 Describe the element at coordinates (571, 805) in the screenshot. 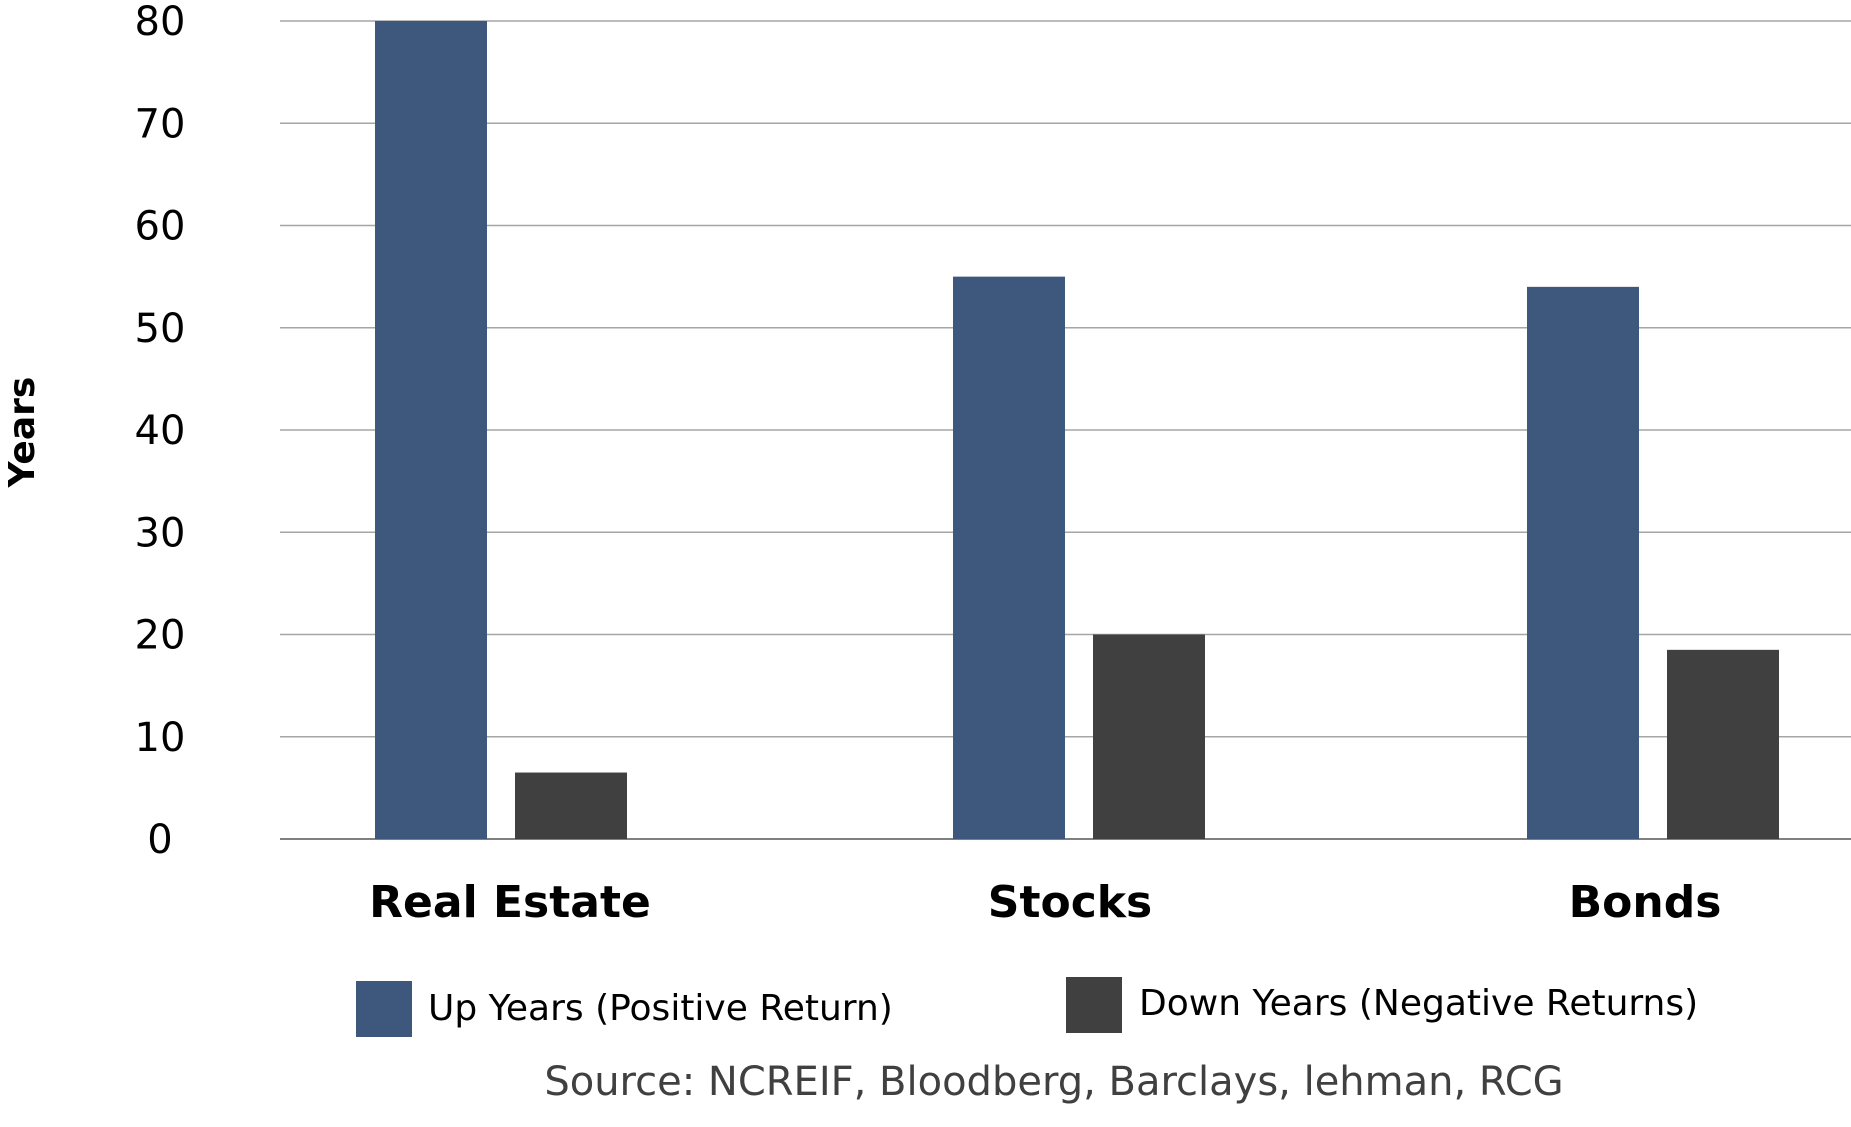

I see `bar-down-real-estate` at that location.